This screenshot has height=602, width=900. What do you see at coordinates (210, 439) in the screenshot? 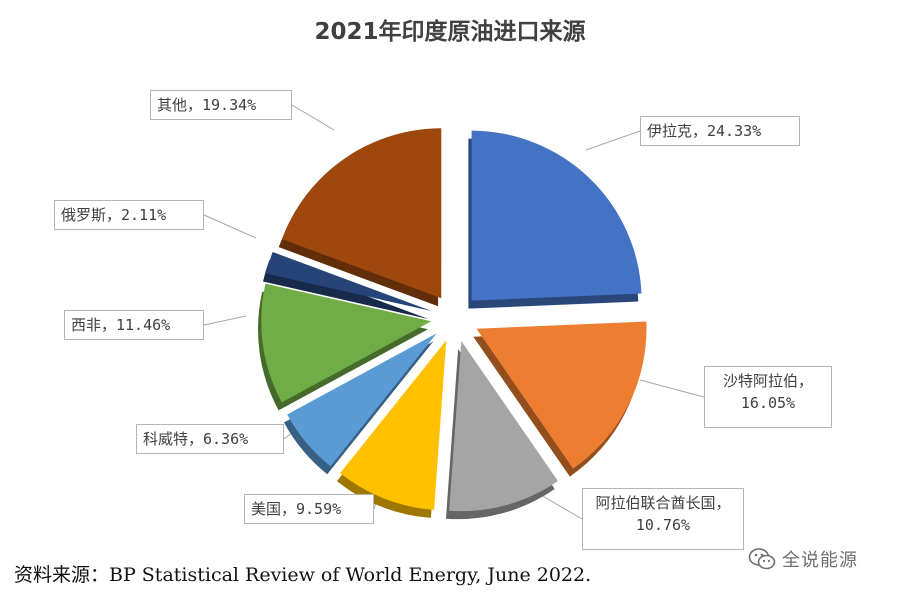
I see `slice-label-5: 科威特，6.36%` at bounding box center [210, 439].